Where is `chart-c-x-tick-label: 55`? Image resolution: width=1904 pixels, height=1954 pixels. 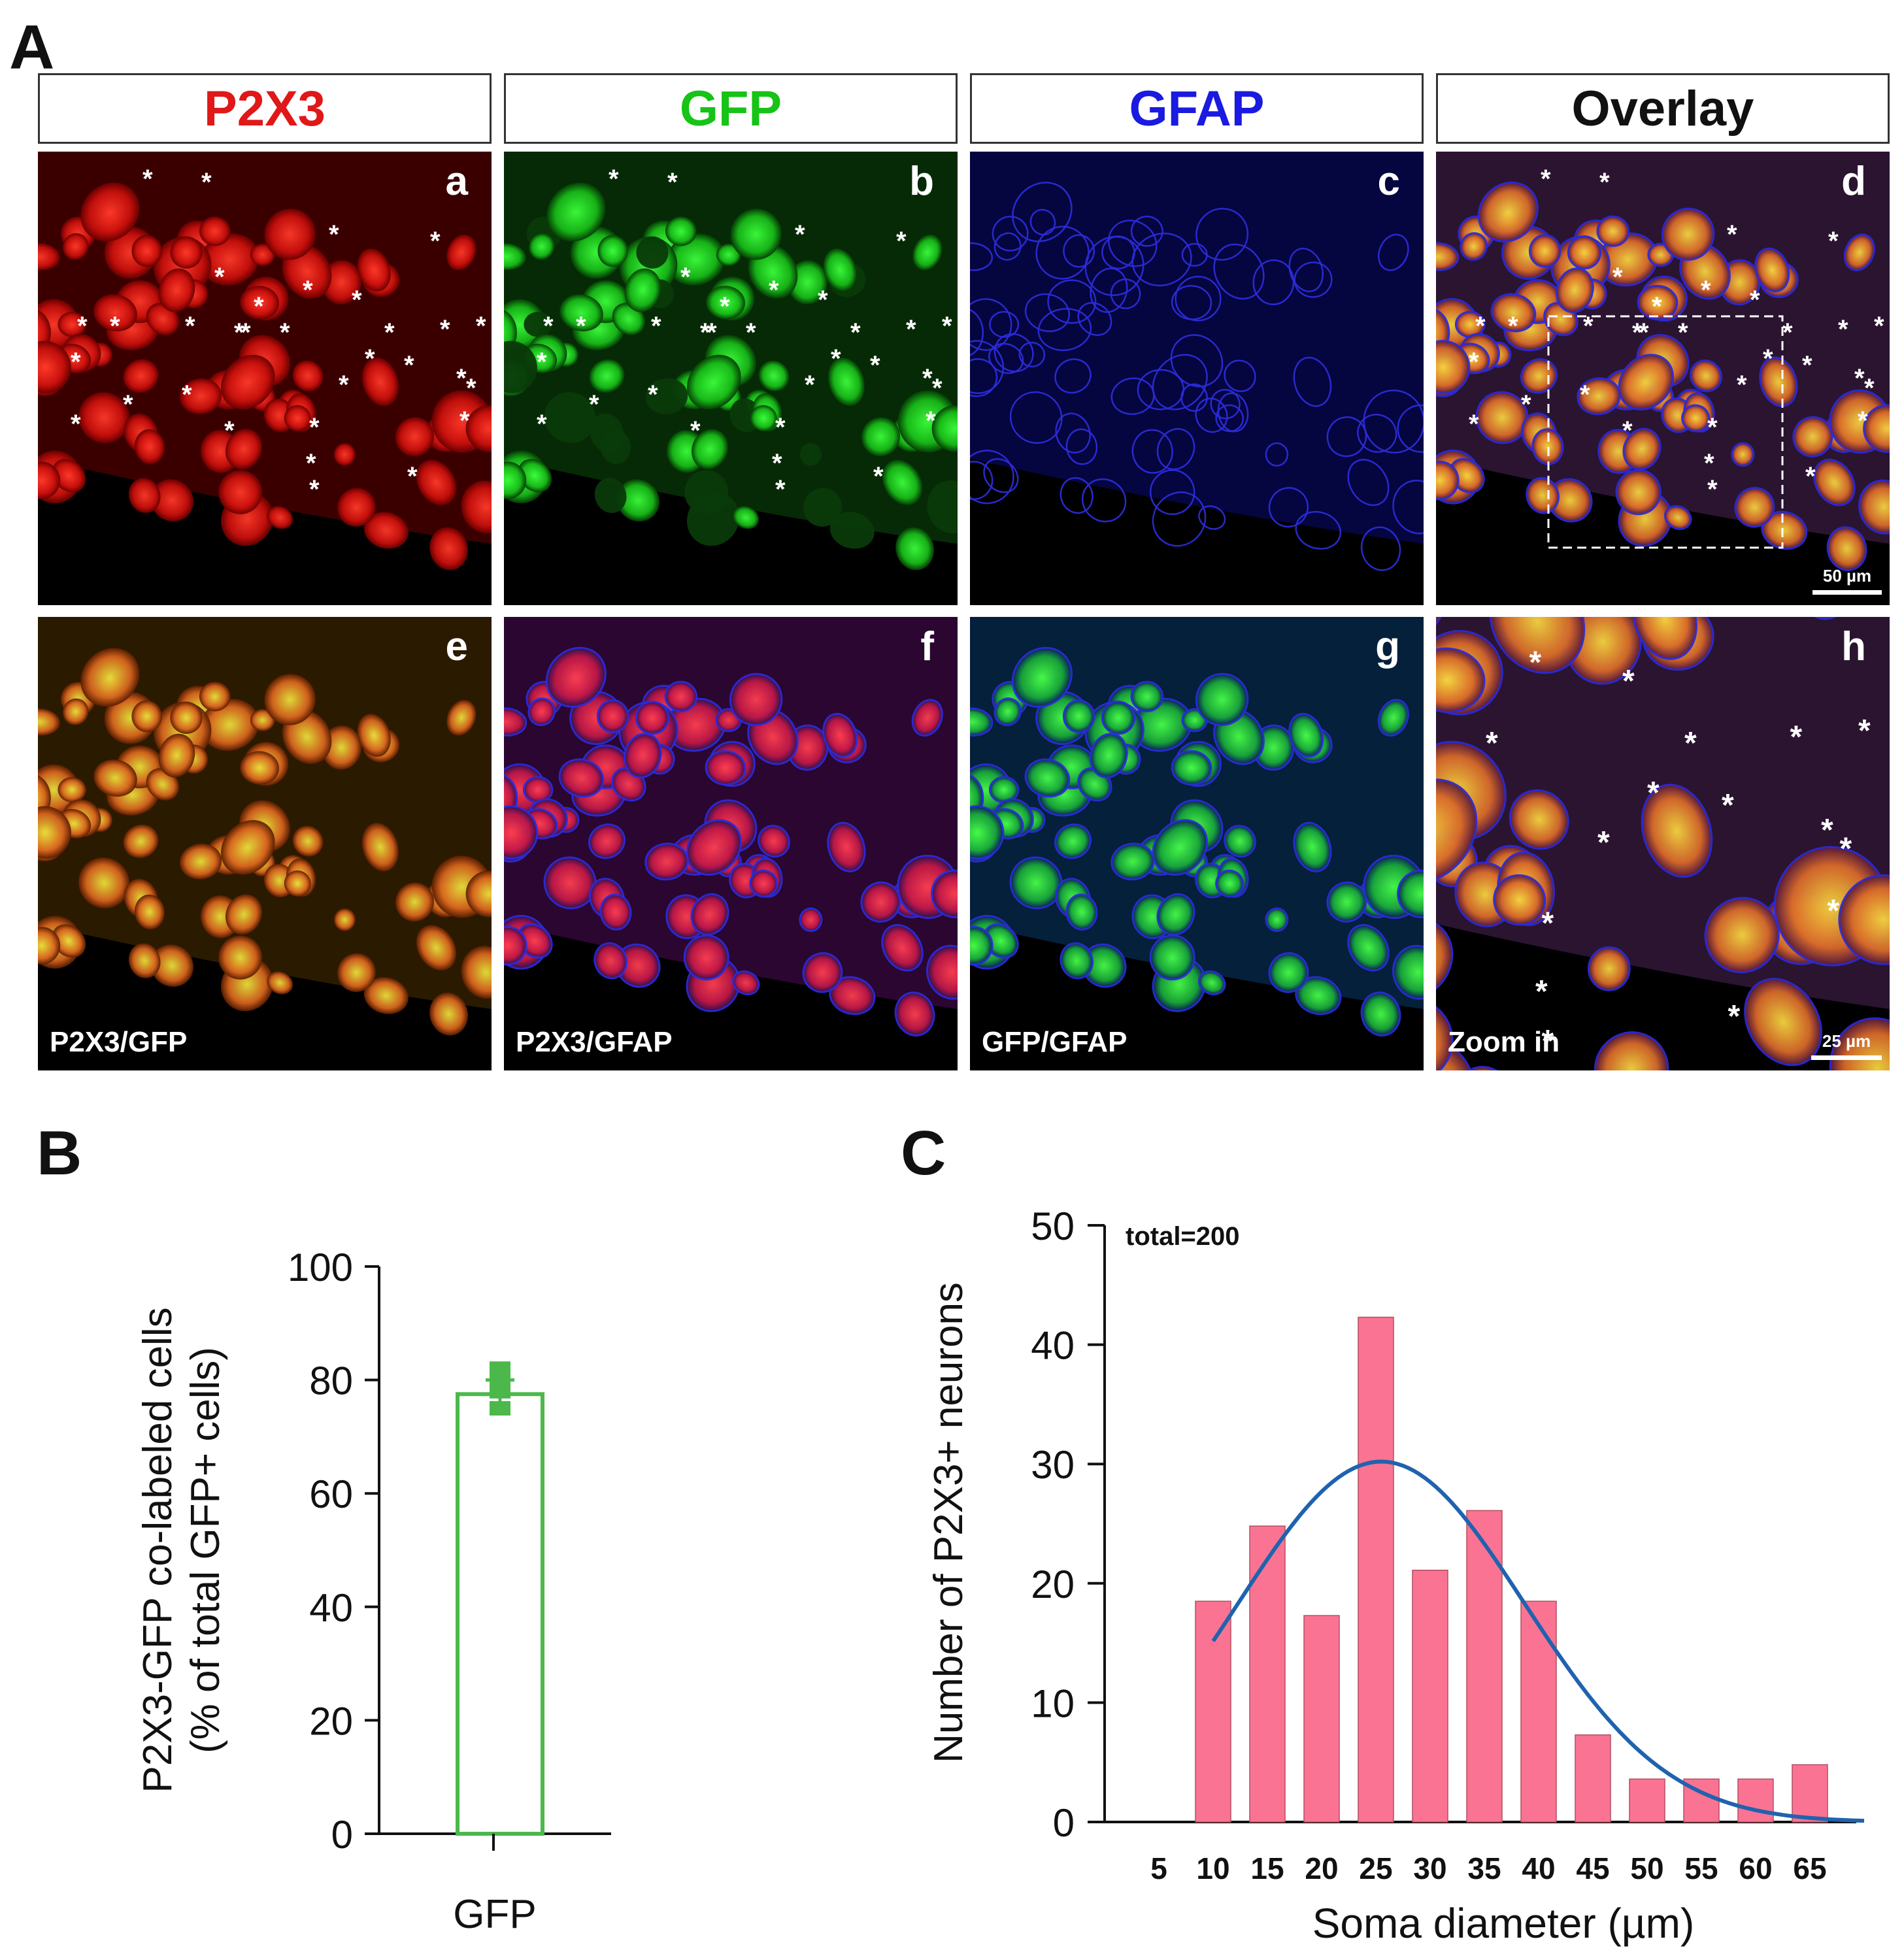
chart-c-x-tick-label: 55 is located at coordinates (1701, 1868).